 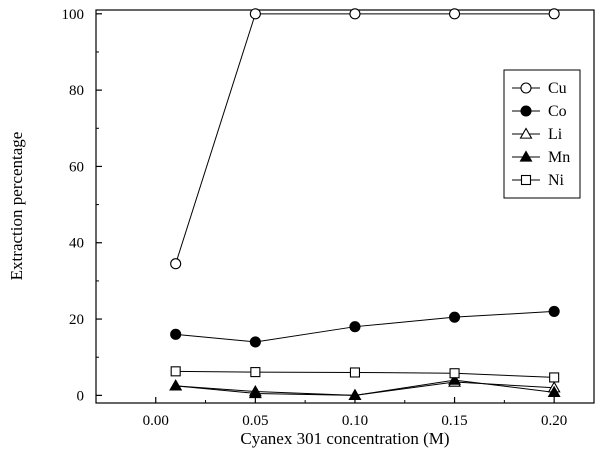 I want to click on y-tick-label: 20, so click(x=76, y=320).